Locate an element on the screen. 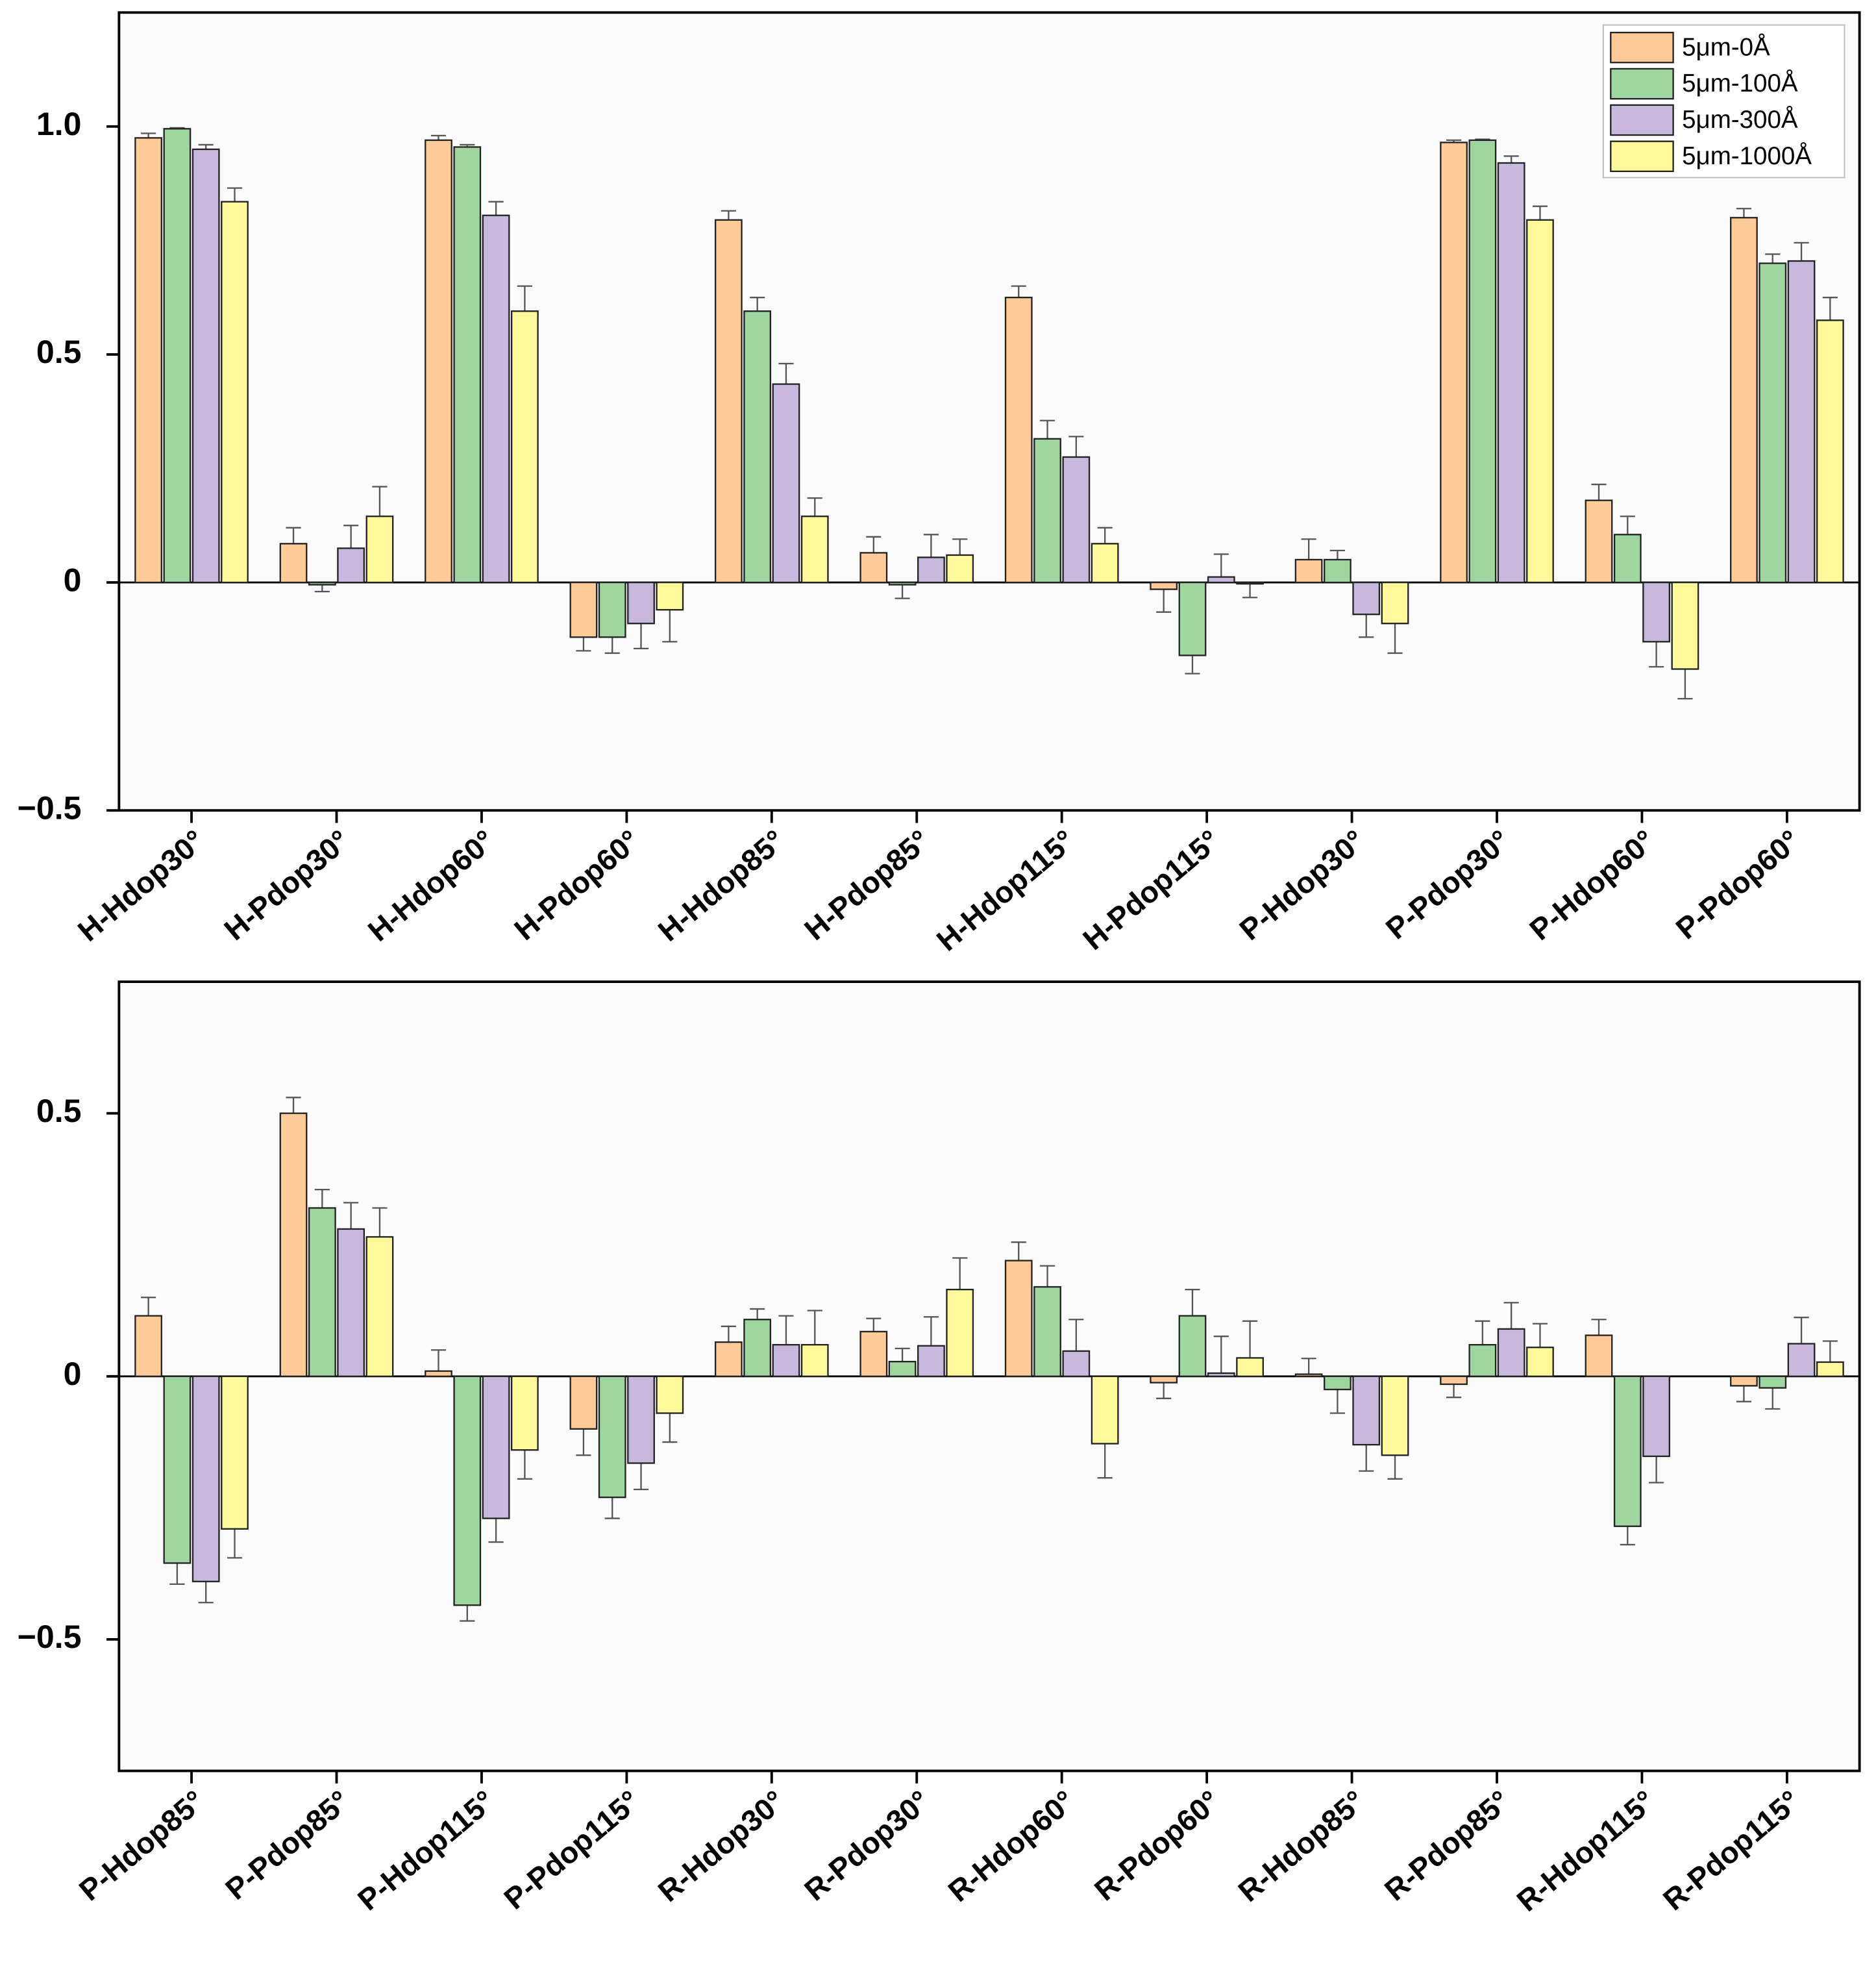  x-tick-label: R-Pdop85° is located at coordinates (1447, 1845).